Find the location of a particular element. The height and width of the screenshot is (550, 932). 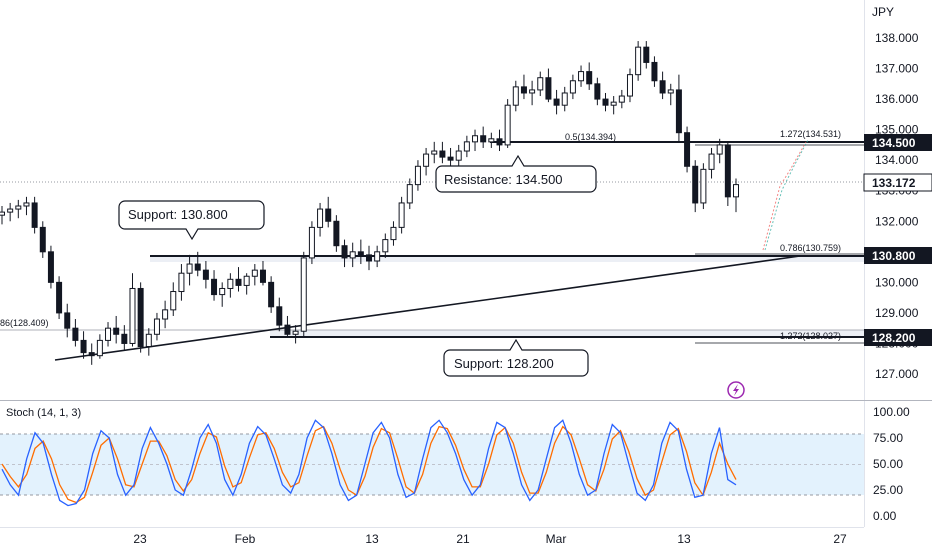

projection-green is located at coordinates (786, 195).